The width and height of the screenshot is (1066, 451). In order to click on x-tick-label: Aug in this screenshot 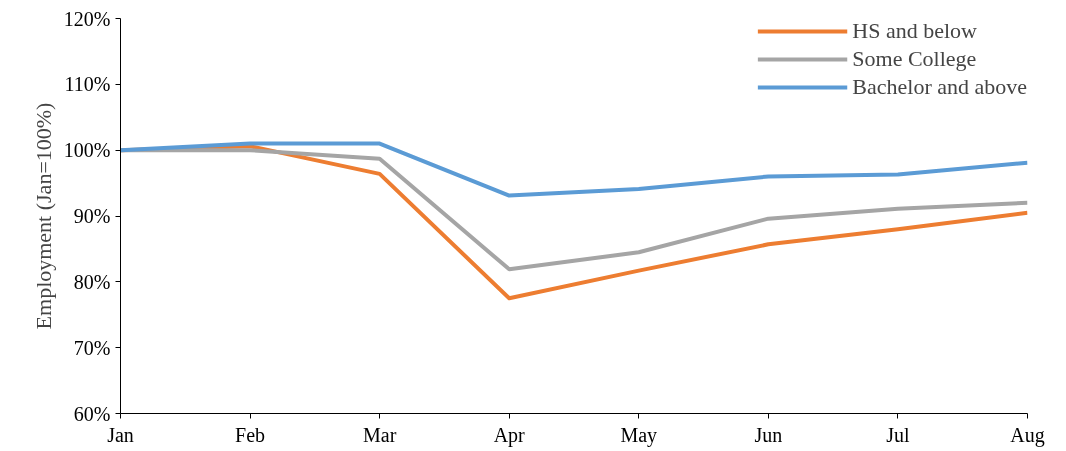, I will do `click(1027, 435)`.